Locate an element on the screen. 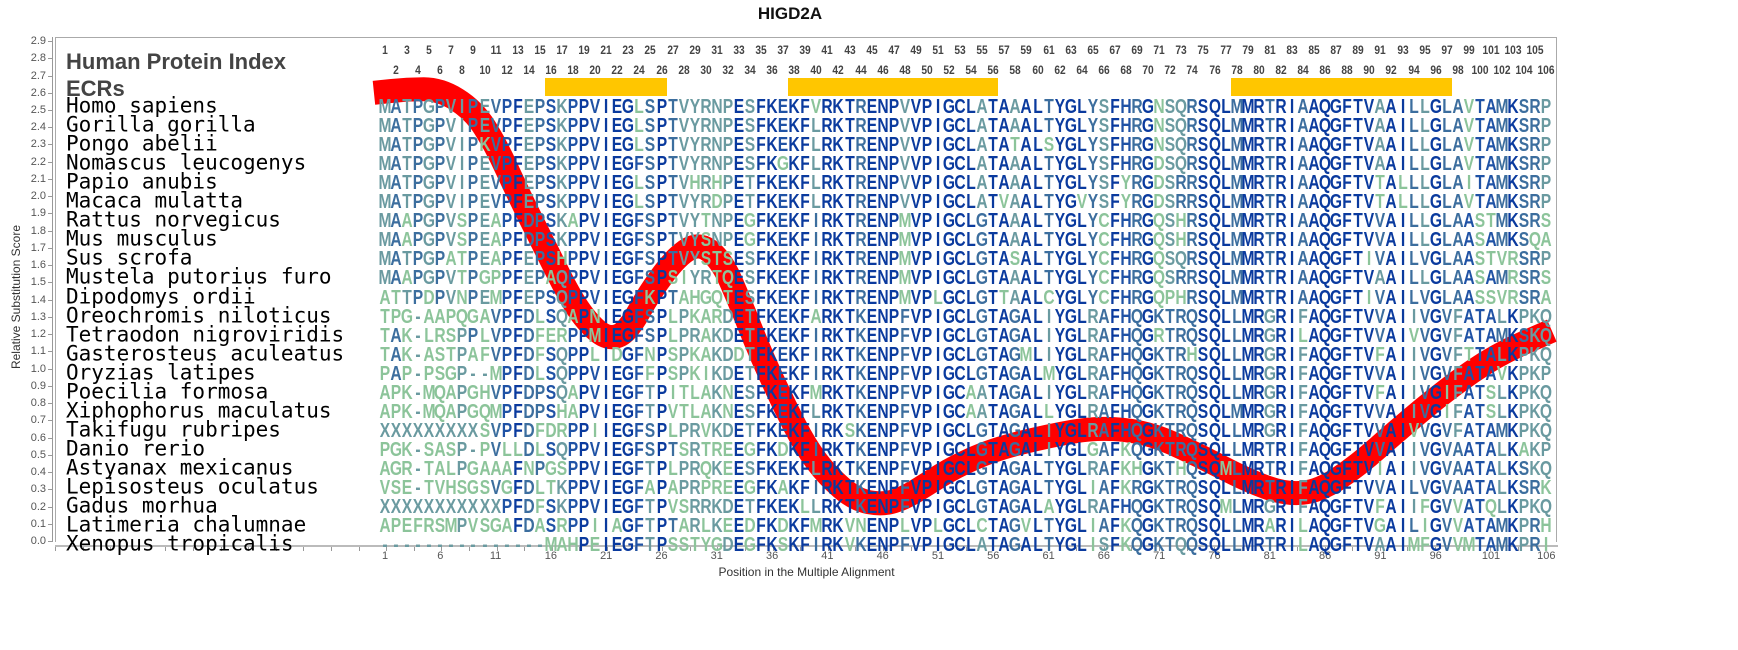 The width and height of the screenshot is (1738, 650). residue: C is located at coordinates (959, 164).